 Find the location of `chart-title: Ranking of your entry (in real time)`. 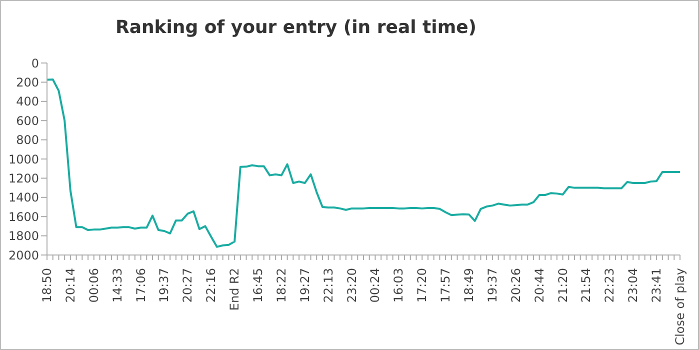

chart-title: Ranking of your entry (in real time) is located at coordinates (296, 27).